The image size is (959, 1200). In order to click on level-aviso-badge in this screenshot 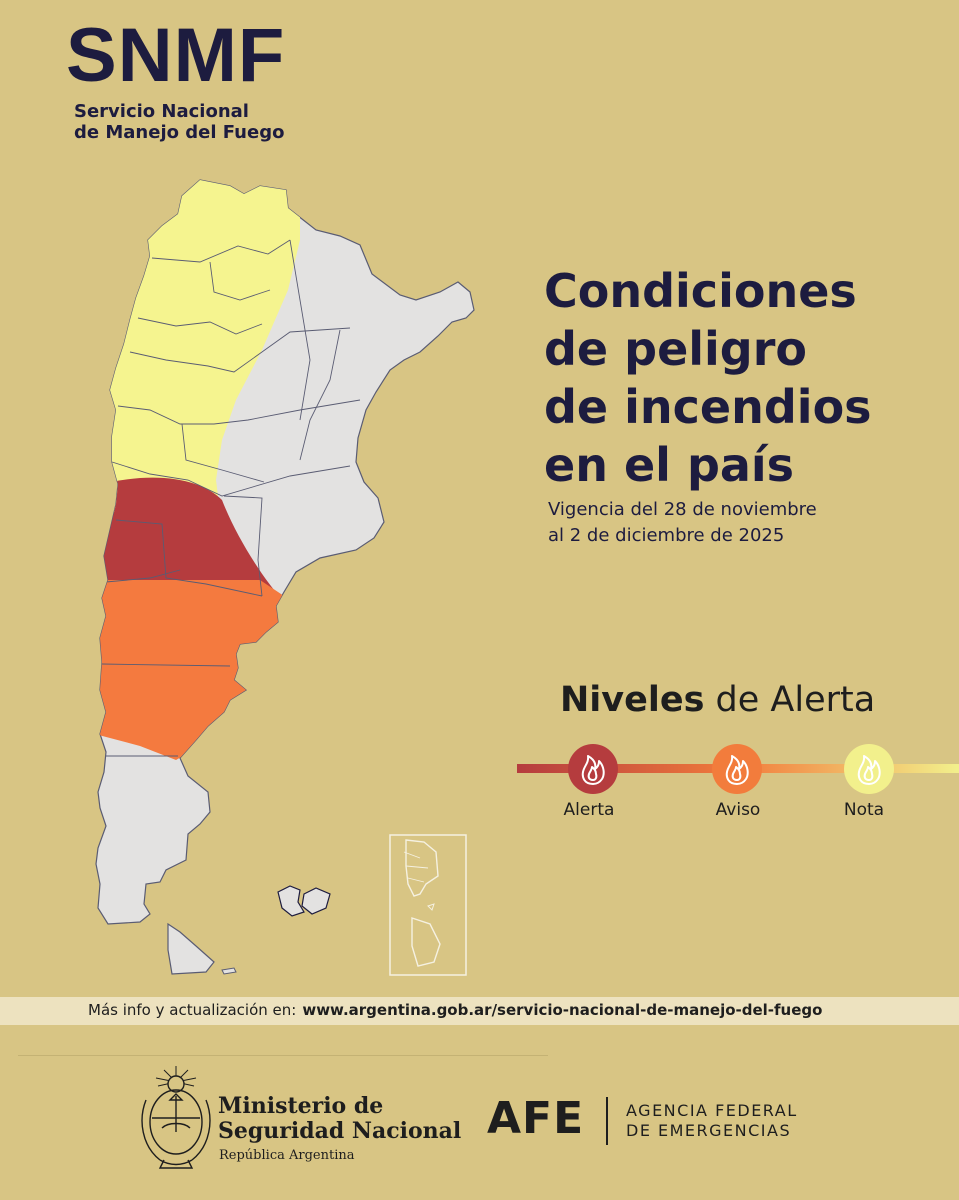, I will do `click(737, 769)`.